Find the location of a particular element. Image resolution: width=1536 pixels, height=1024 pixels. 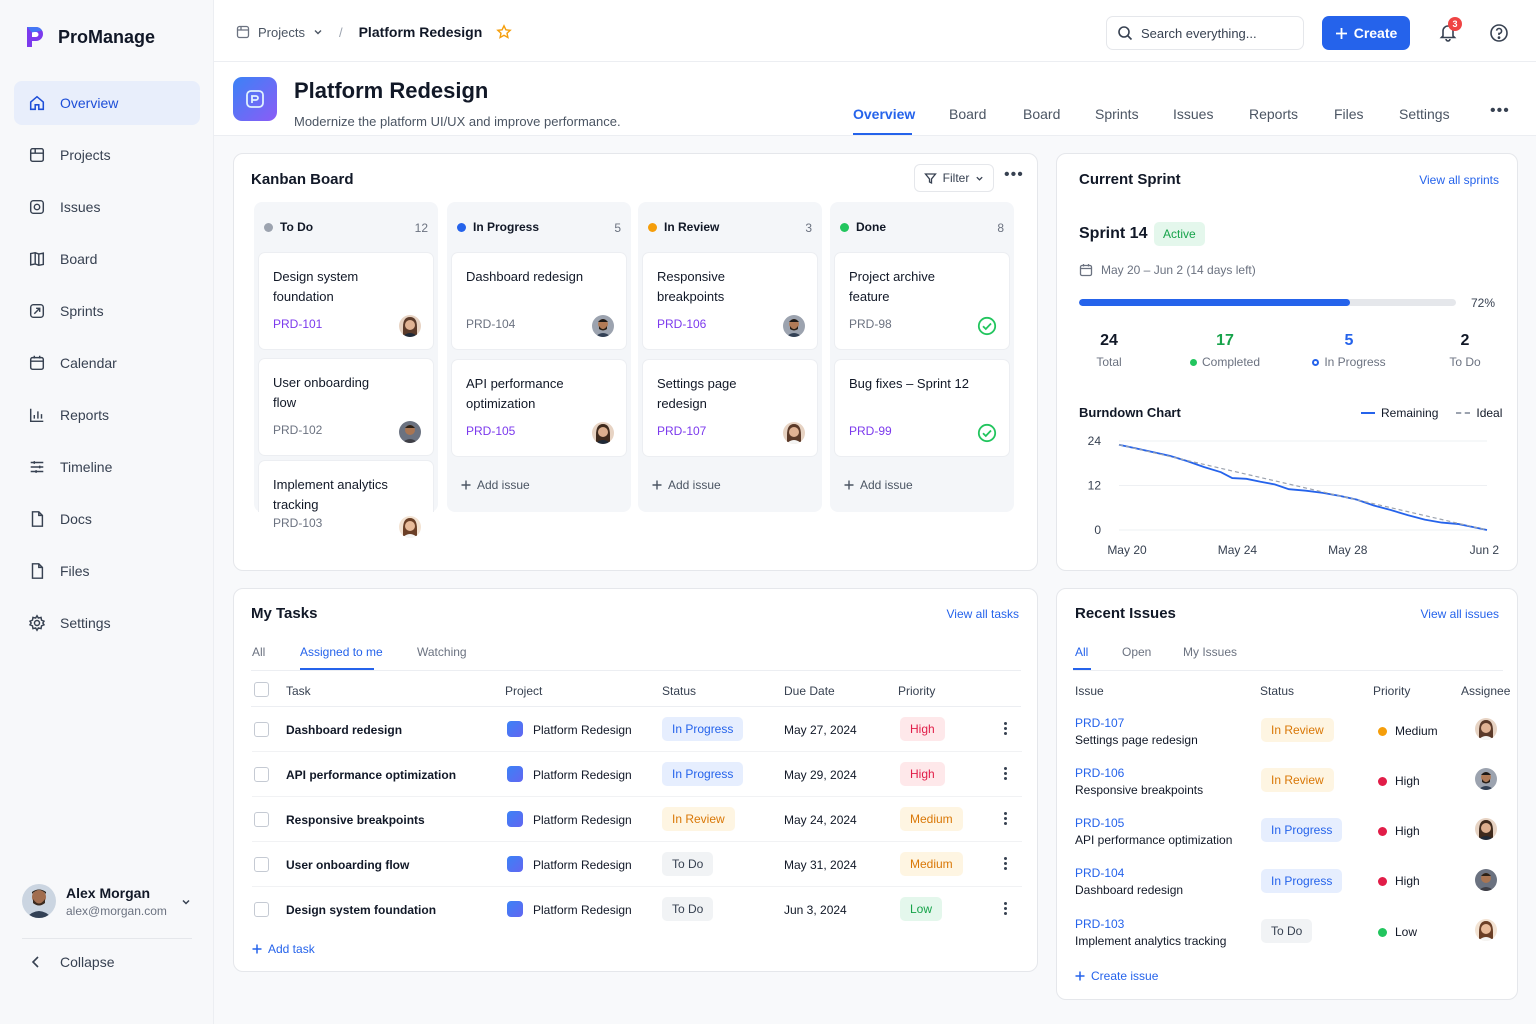

issue-id: PRD-107 is located at coordinates (1100, 723).